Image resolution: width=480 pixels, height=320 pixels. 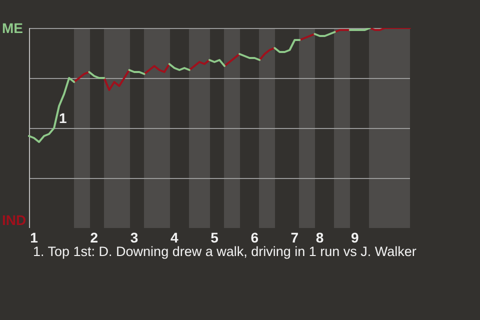 What do you see at coordinates (12, 28) in the screenshot?
I see `text: ME` at bounding box center [12, 28].